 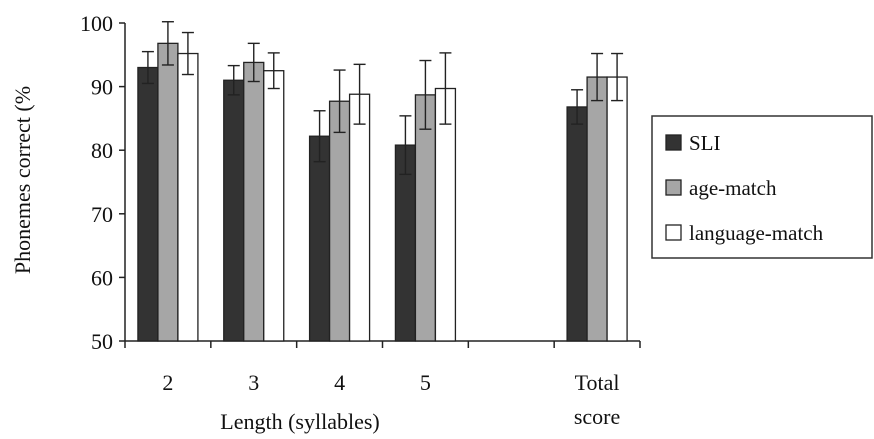 What do you see at coordinates (673, 187) in the screenshot?
I see `legend-swatch-age-match` at bounding box center [673, 187].